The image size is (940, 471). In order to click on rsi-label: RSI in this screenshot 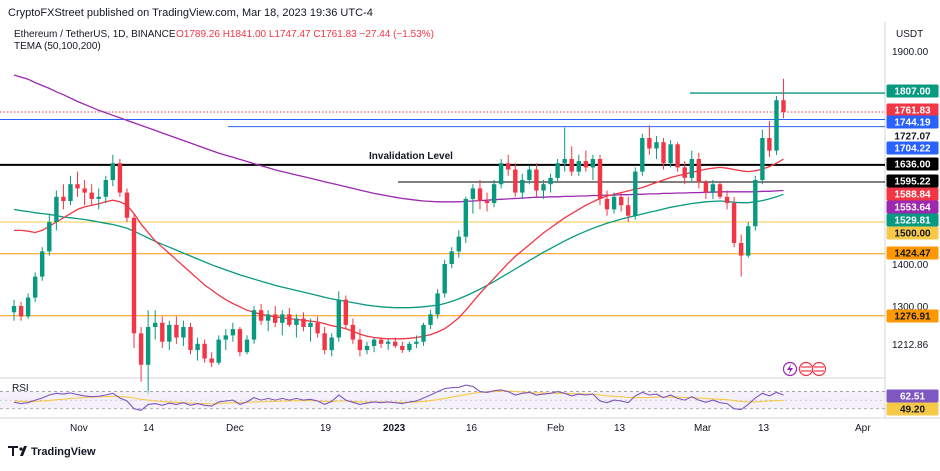, I will do `click(20, 388)`.